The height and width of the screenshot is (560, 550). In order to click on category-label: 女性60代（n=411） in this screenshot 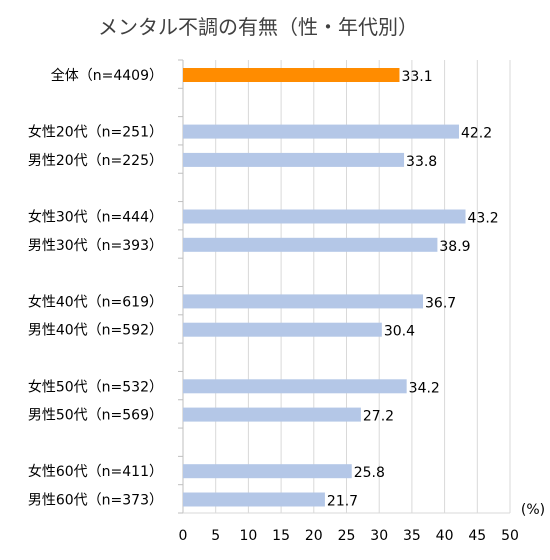, I will do `click(95, 471)`.